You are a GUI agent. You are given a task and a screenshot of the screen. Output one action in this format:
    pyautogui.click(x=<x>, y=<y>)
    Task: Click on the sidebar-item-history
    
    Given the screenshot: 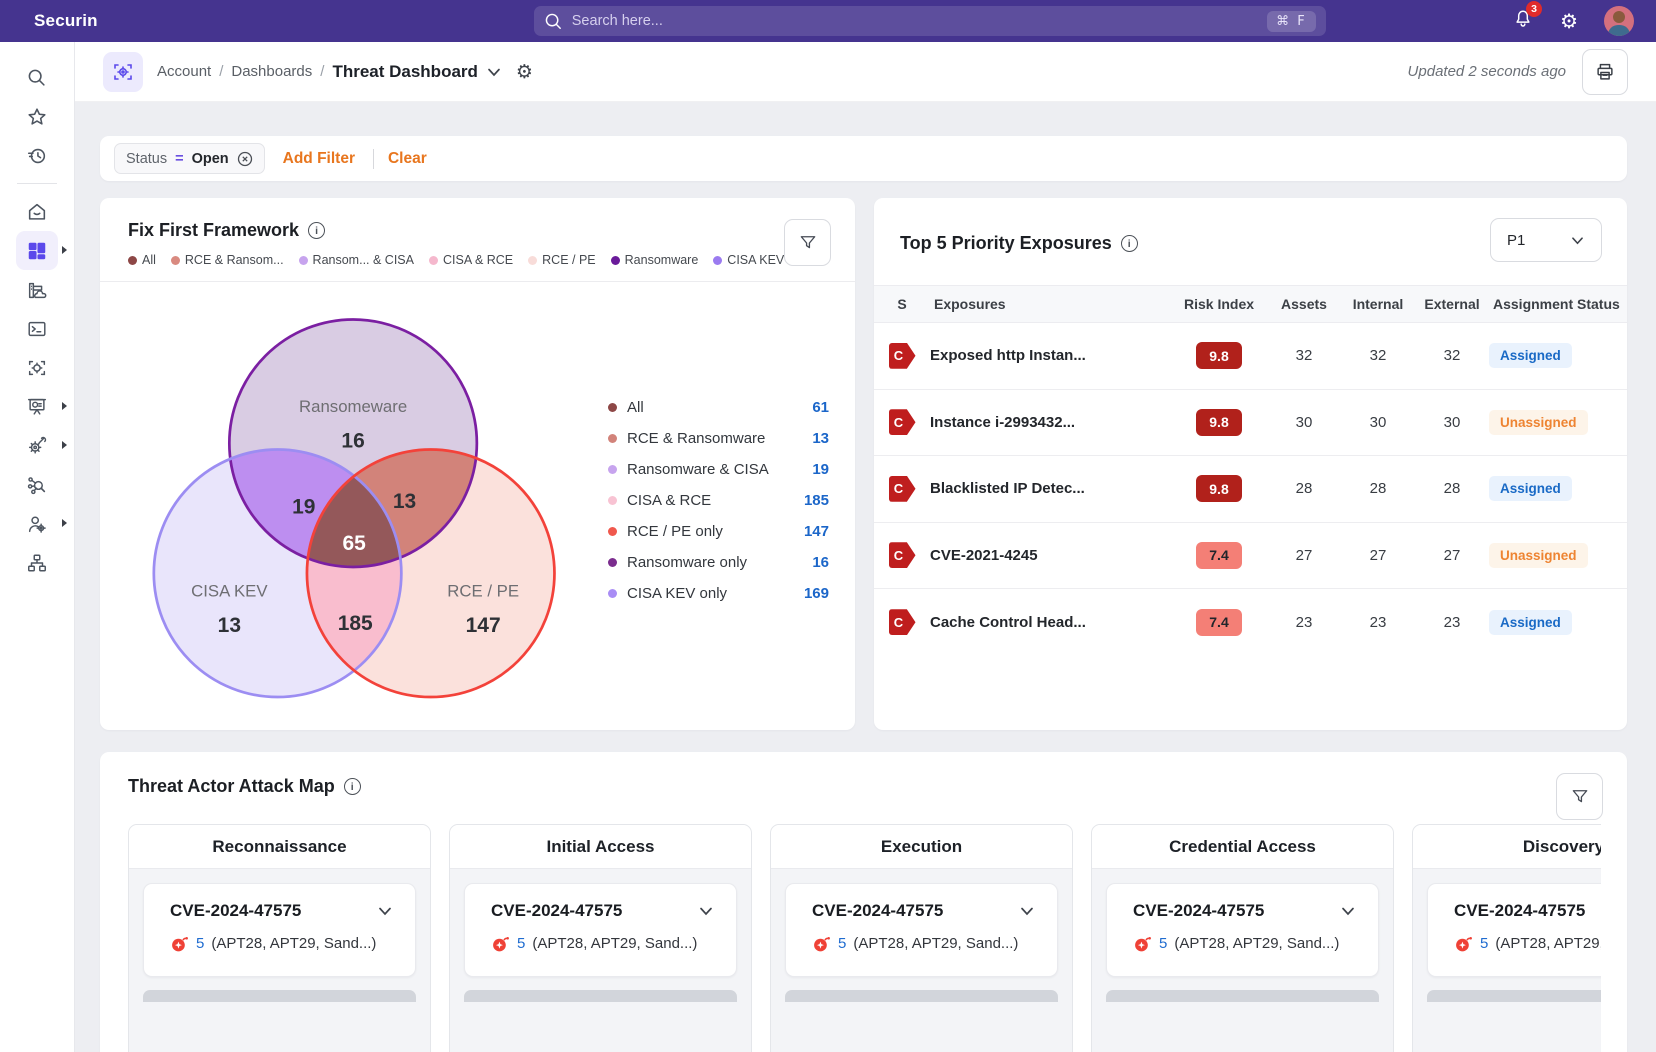 What is the action you would take?
    pyautogui.click(x=37, y=155)
    